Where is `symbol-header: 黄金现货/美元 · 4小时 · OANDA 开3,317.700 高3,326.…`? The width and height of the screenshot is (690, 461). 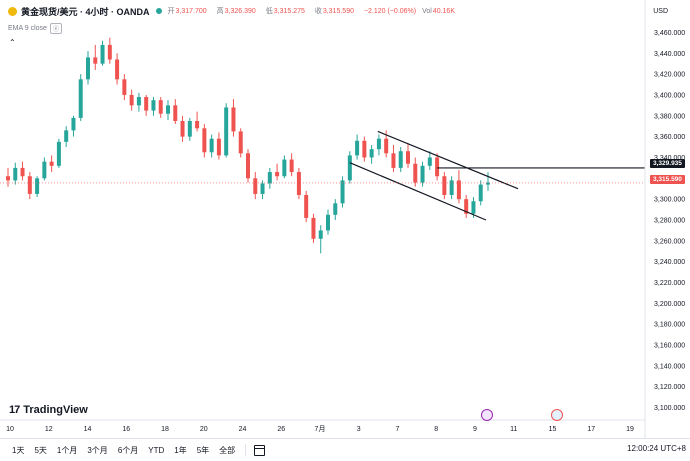
symbol-header: 黄金现货/美元 · 4小时 · OANDA 开3,317.700 高3,326.… is located at coordinates (345, 11).